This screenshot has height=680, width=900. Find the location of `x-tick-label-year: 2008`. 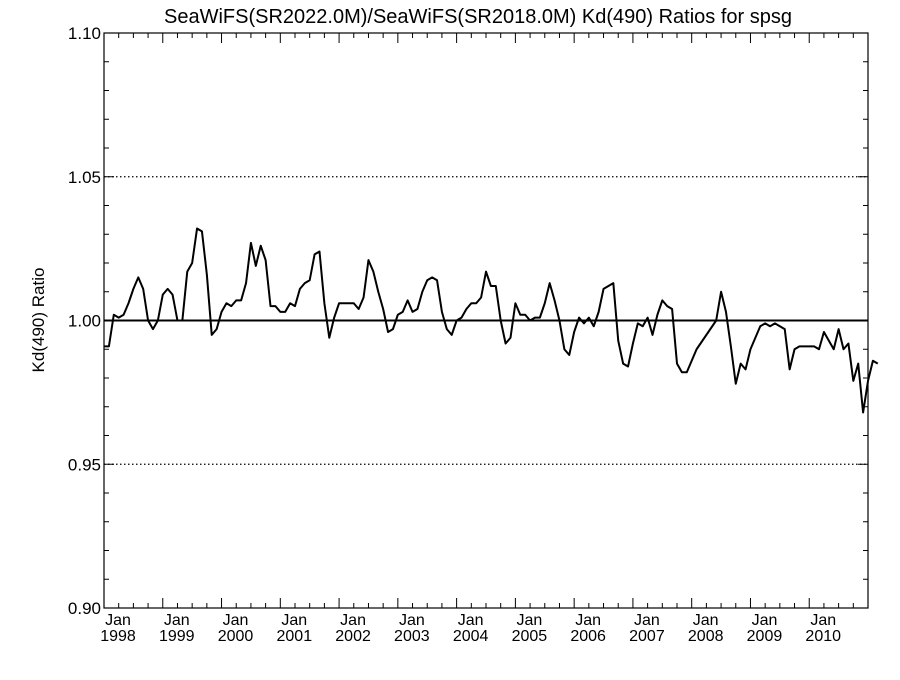

x-tick-label-year: 2008 is located at coordinates (706, 636).